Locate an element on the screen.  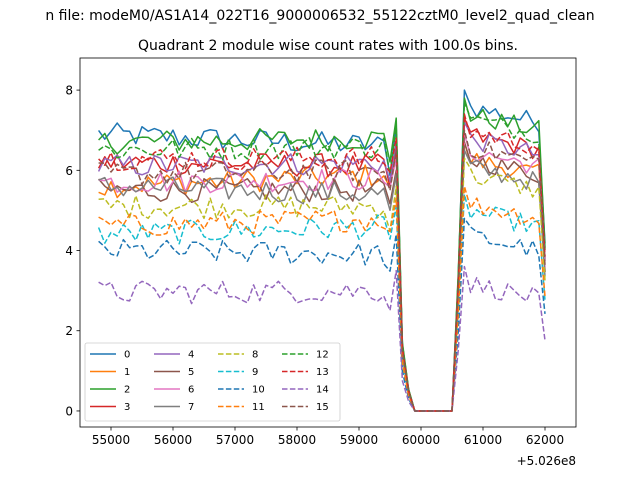
x-tick-label: 58000 is located at coordinates (297, 440).